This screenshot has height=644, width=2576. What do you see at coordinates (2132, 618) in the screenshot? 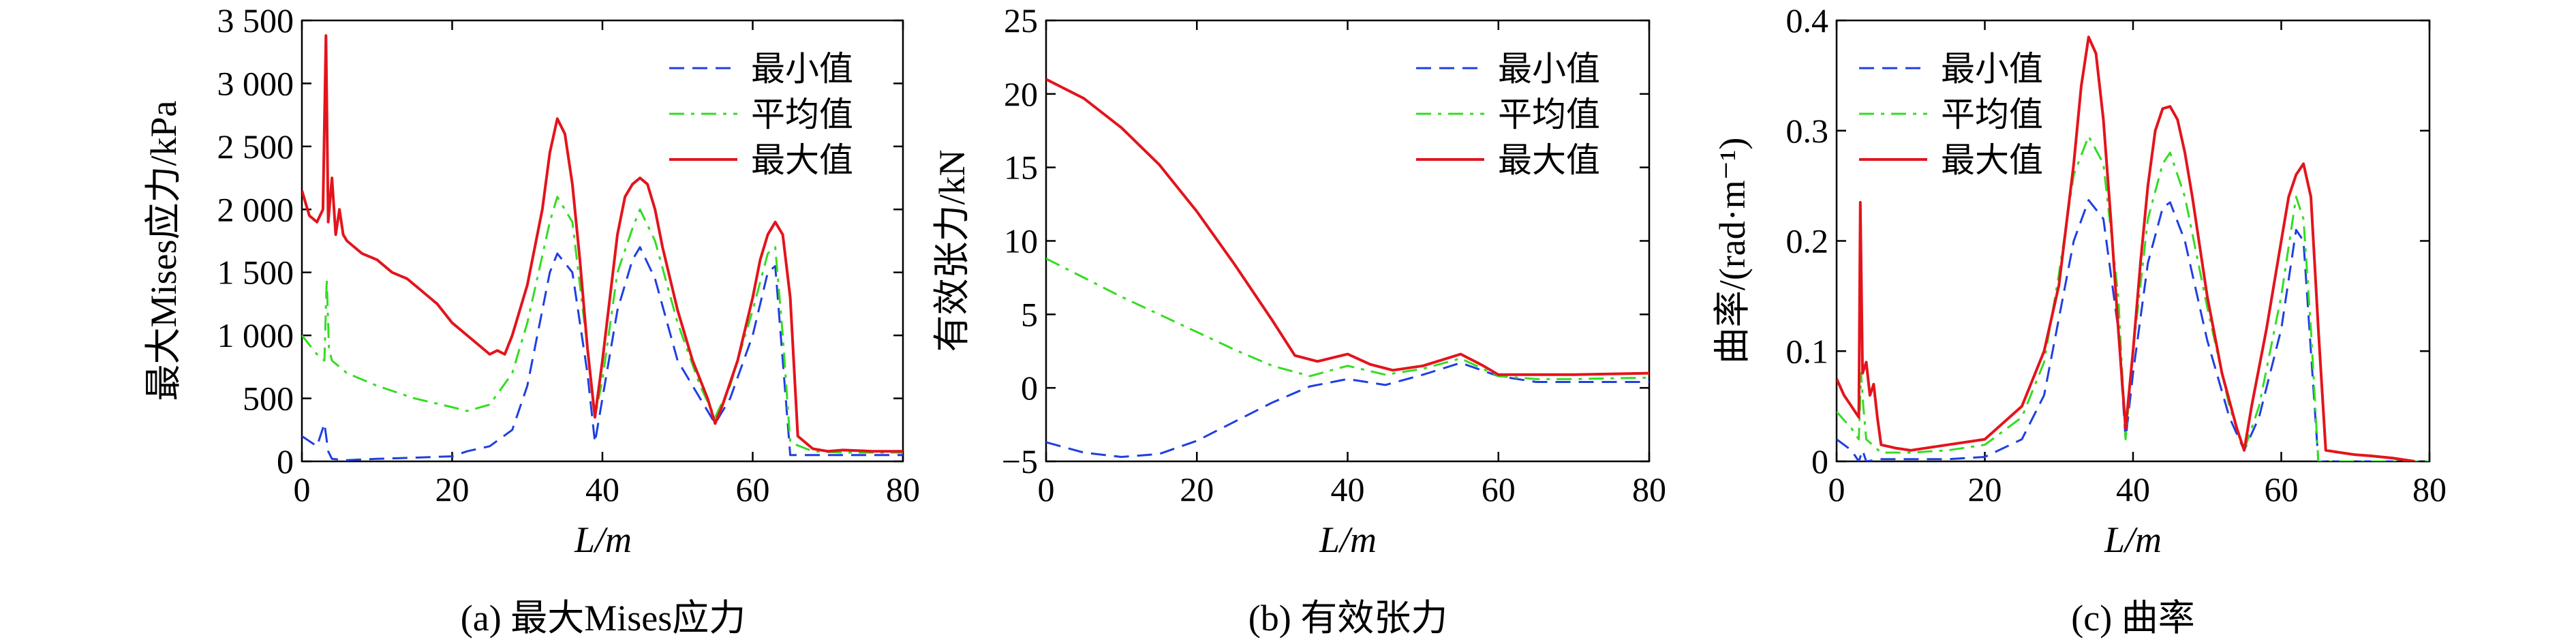
I see `panel-c-caption: (c) 曲率` at bounding box center [2132, 618].